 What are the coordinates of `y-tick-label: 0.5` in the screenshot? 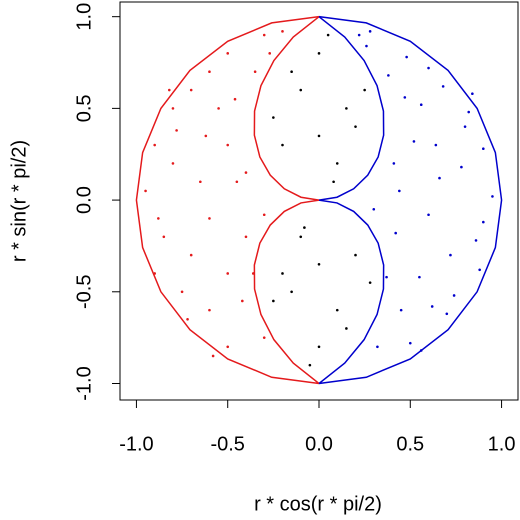 It's located at (84, 108).